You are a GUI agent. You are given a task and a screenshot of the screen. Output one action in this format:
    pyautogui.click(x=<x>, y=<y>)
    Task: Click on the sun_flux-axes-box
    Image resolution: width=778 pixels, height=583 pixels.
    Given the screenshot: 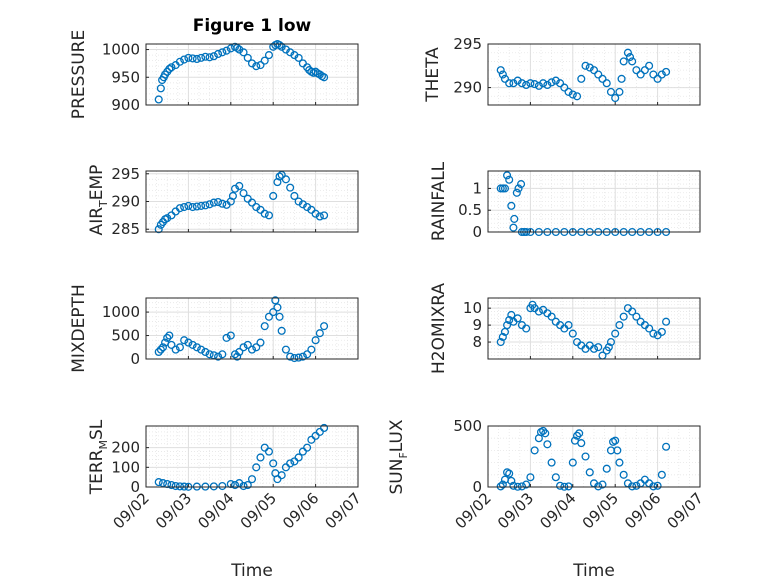 What is the action you would take?
    pyautogui.click(x=594, y=456)
    